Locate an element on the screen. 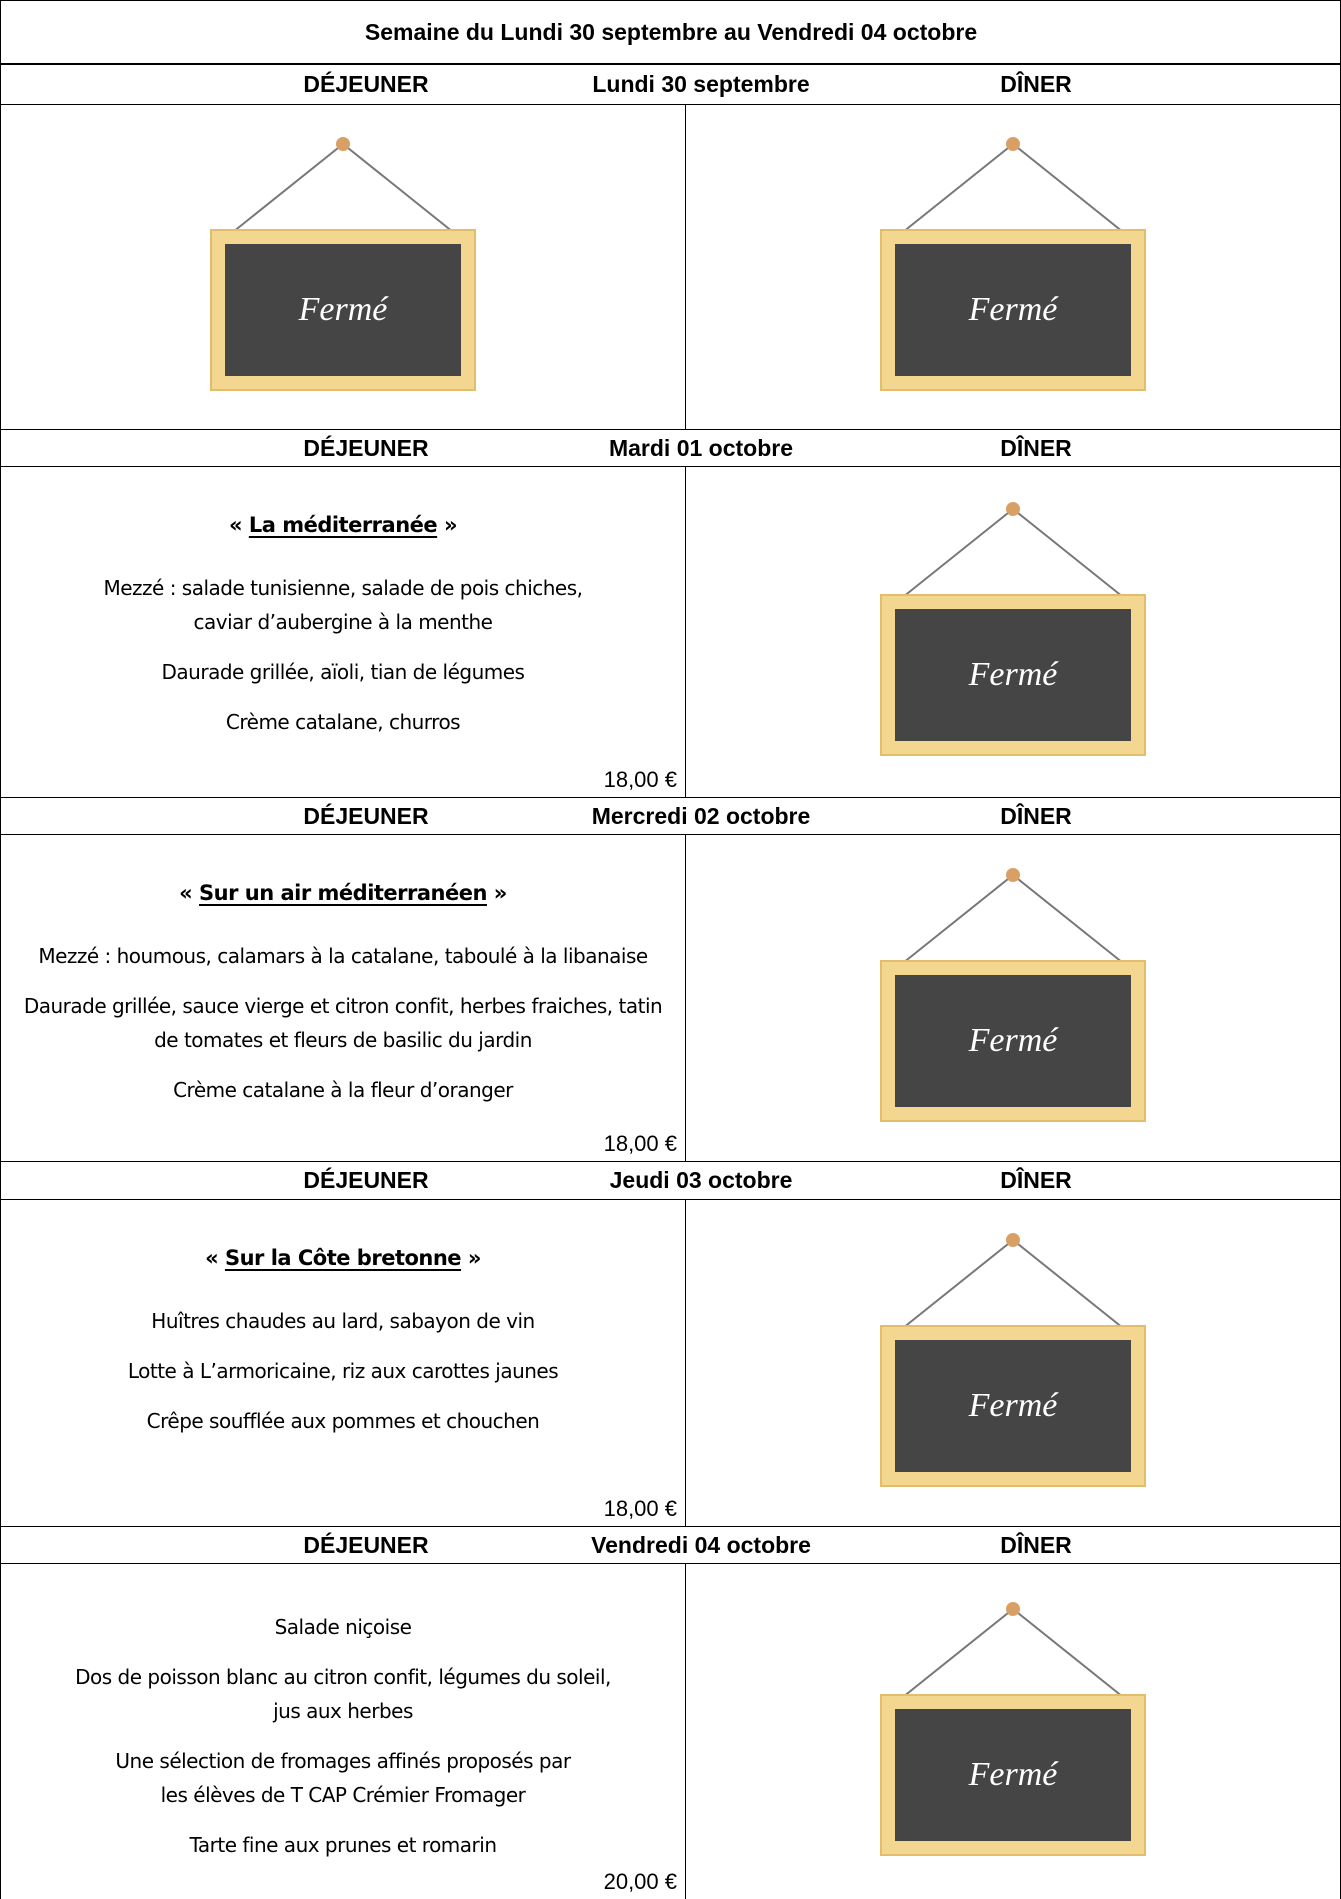 This screenshot has width=1341, height=1899. day-date: Vendredi 04 octobre is located at coordinates (701, 1544).